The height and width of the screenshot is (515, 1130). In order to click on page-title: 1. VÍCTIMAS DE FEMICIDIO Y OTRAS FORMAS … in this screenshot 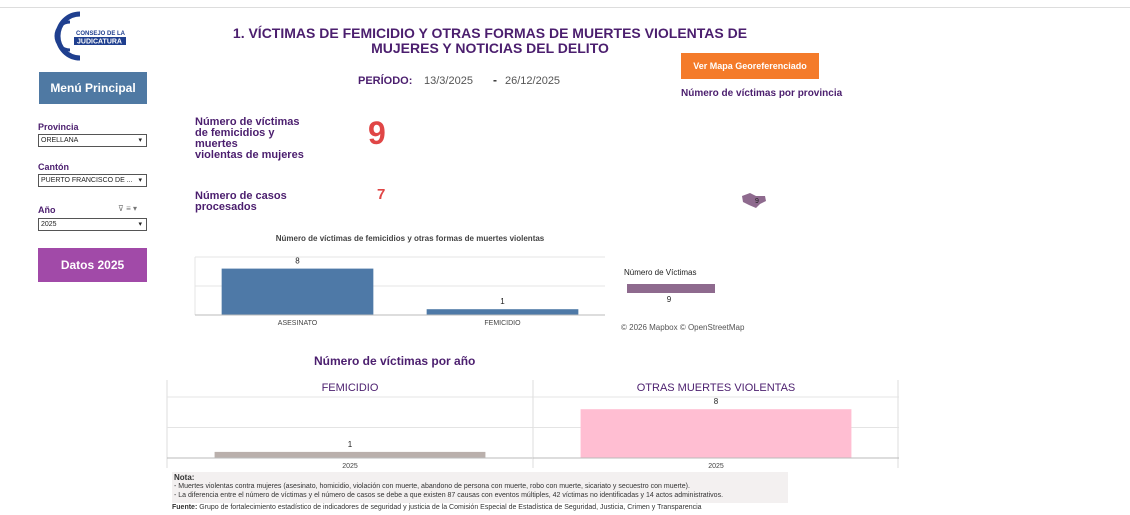, I will do `click(490, 41)`.